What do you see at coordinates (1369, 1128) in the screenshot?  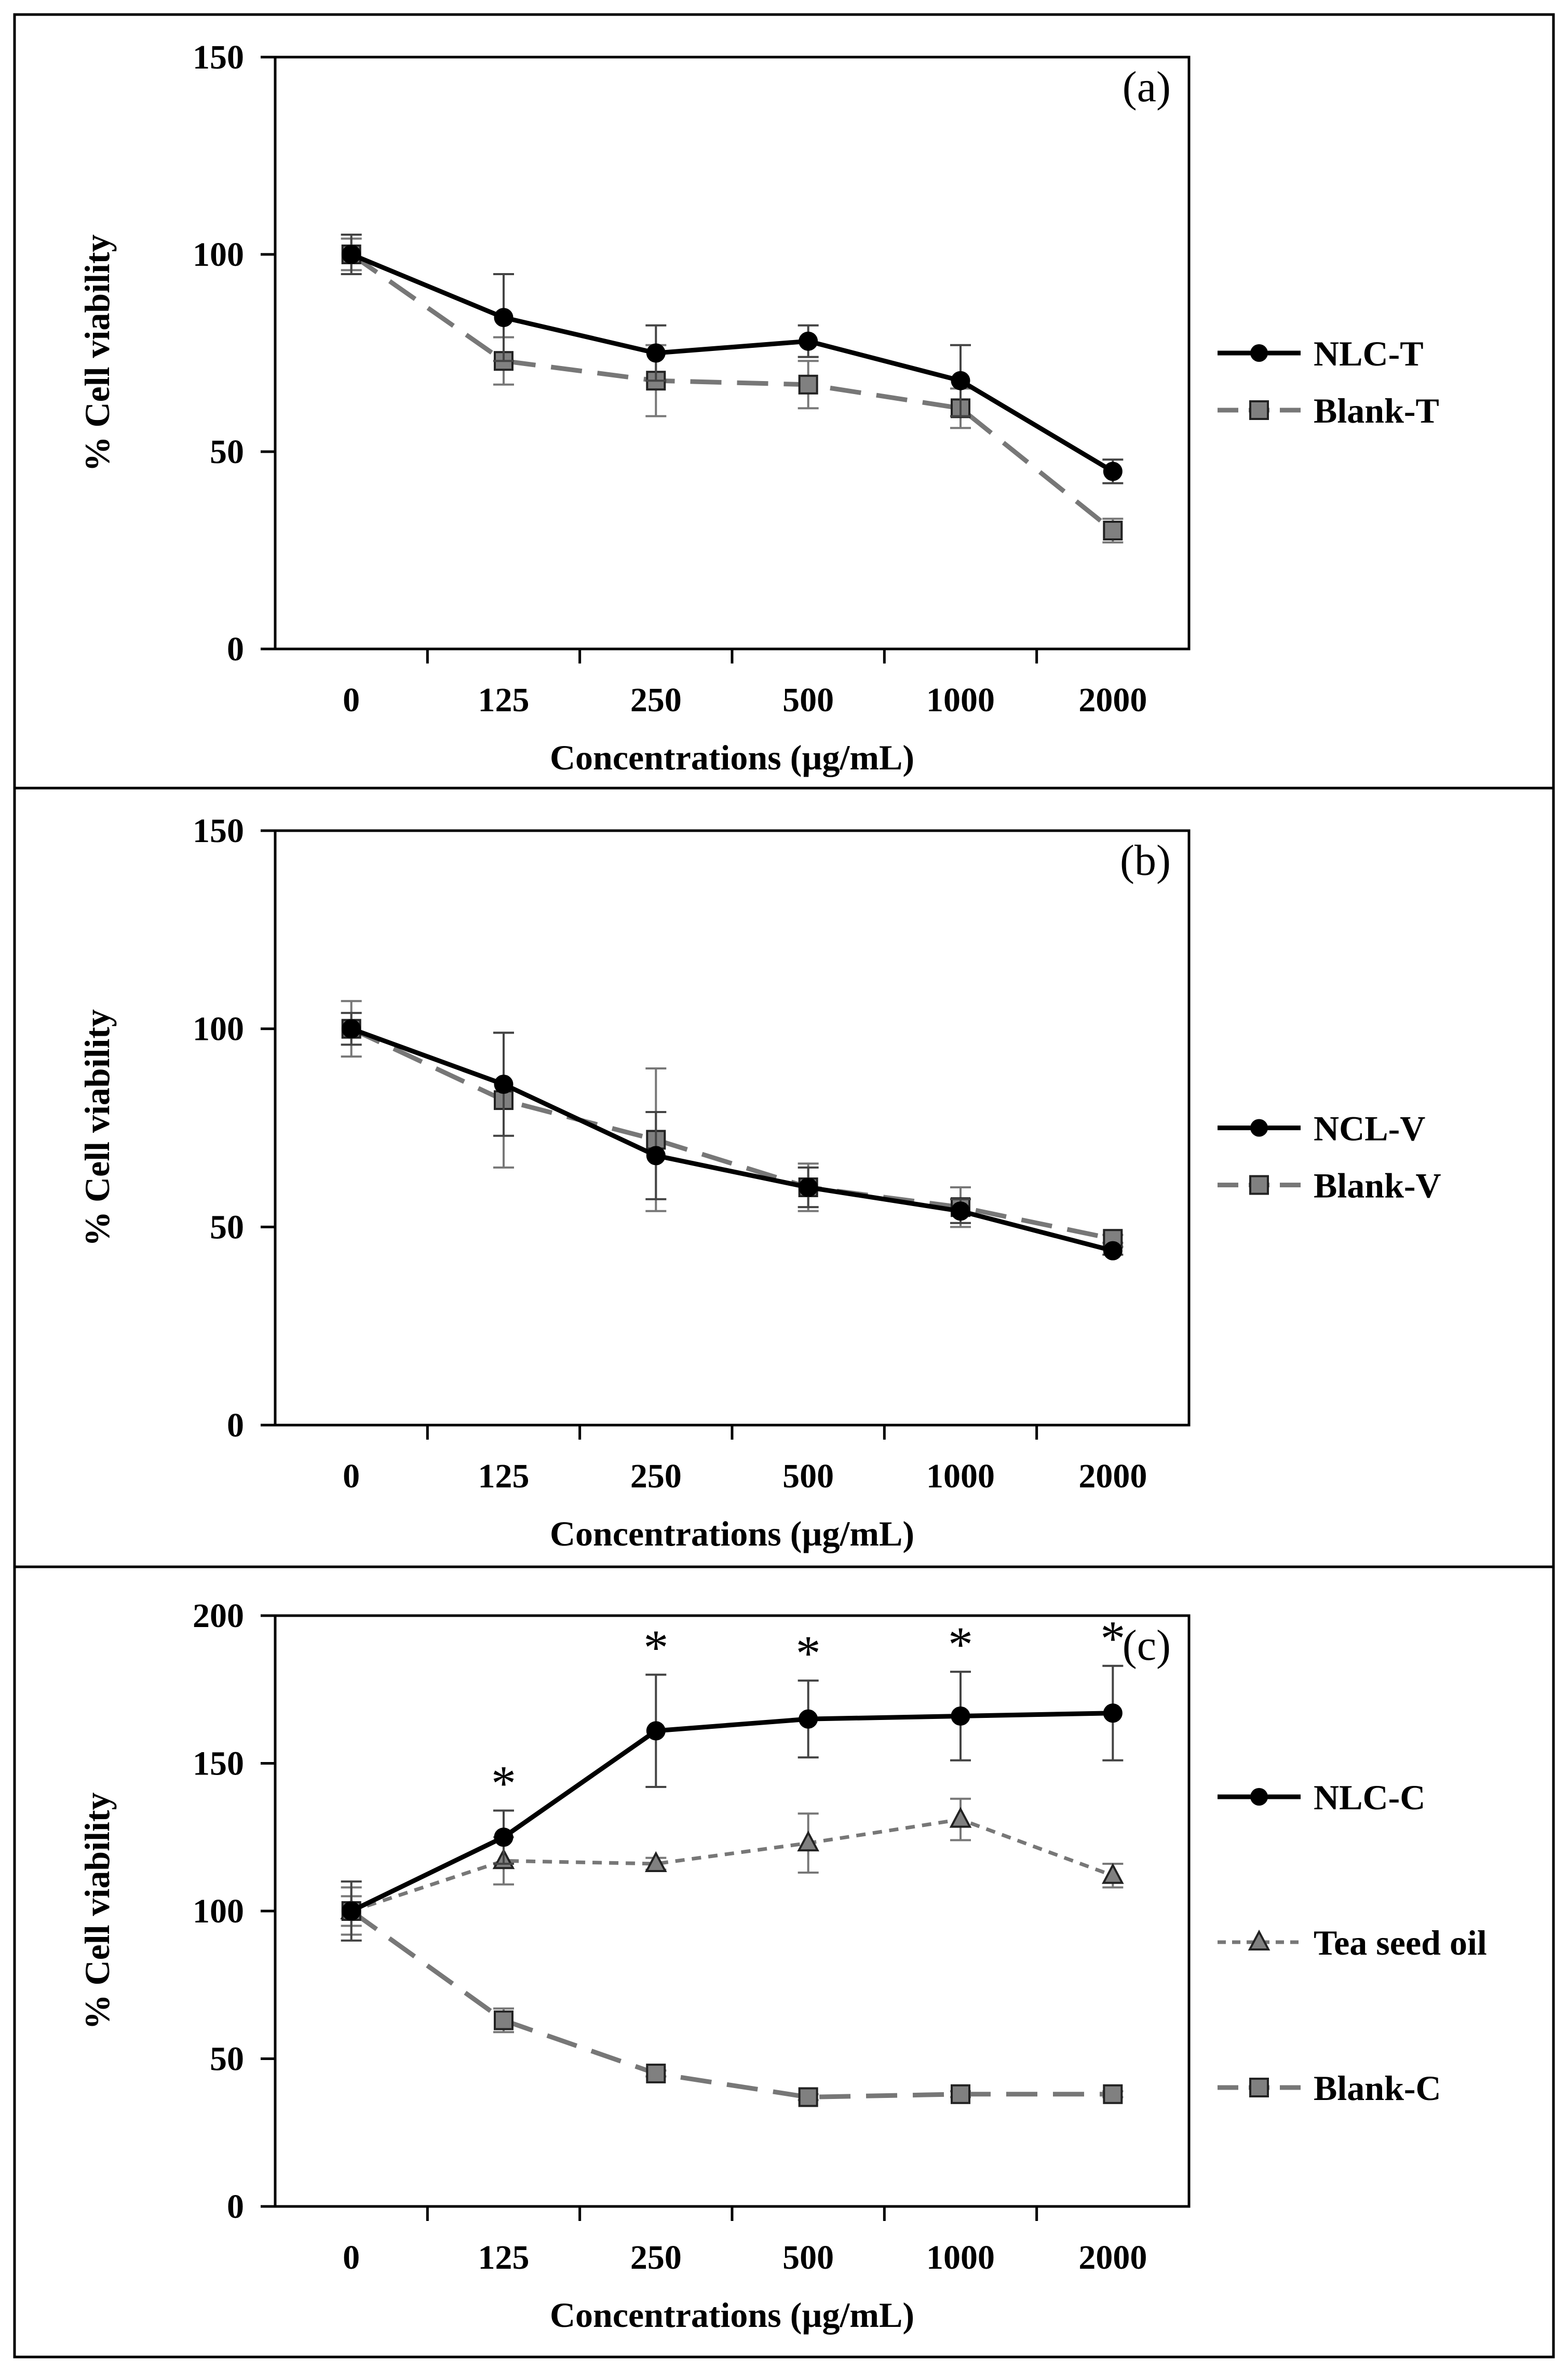 I see `legend-label: NCL-V` at bounding box center [1369, 1128].